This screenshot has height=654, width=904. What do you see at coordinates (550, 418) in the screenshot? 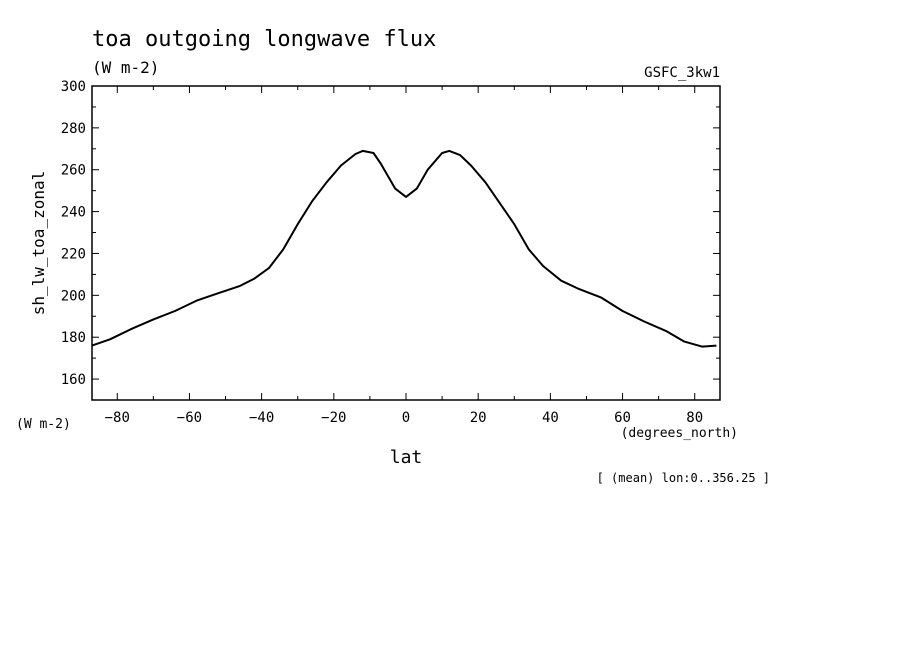
I see `x-tick-label: 40` at bounding box center [550, 418].